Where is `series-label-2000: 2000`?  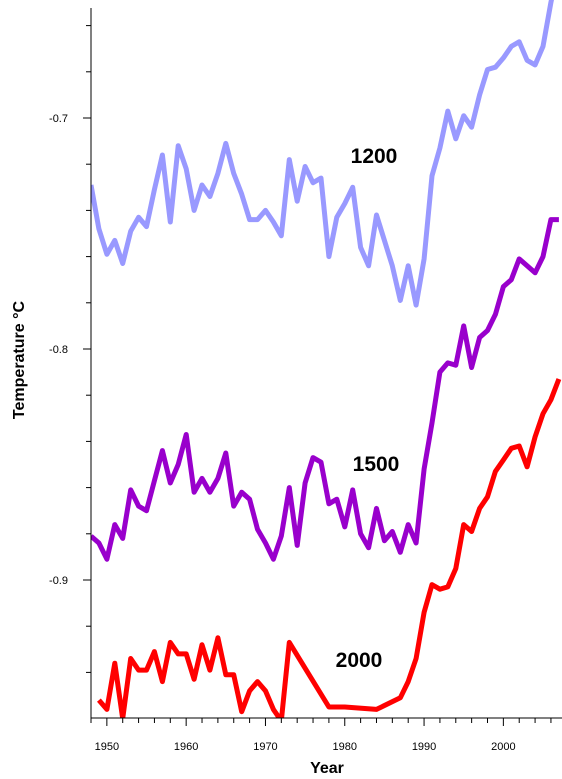
series-label-2000: 2000 is located at coordinates (359, 660).